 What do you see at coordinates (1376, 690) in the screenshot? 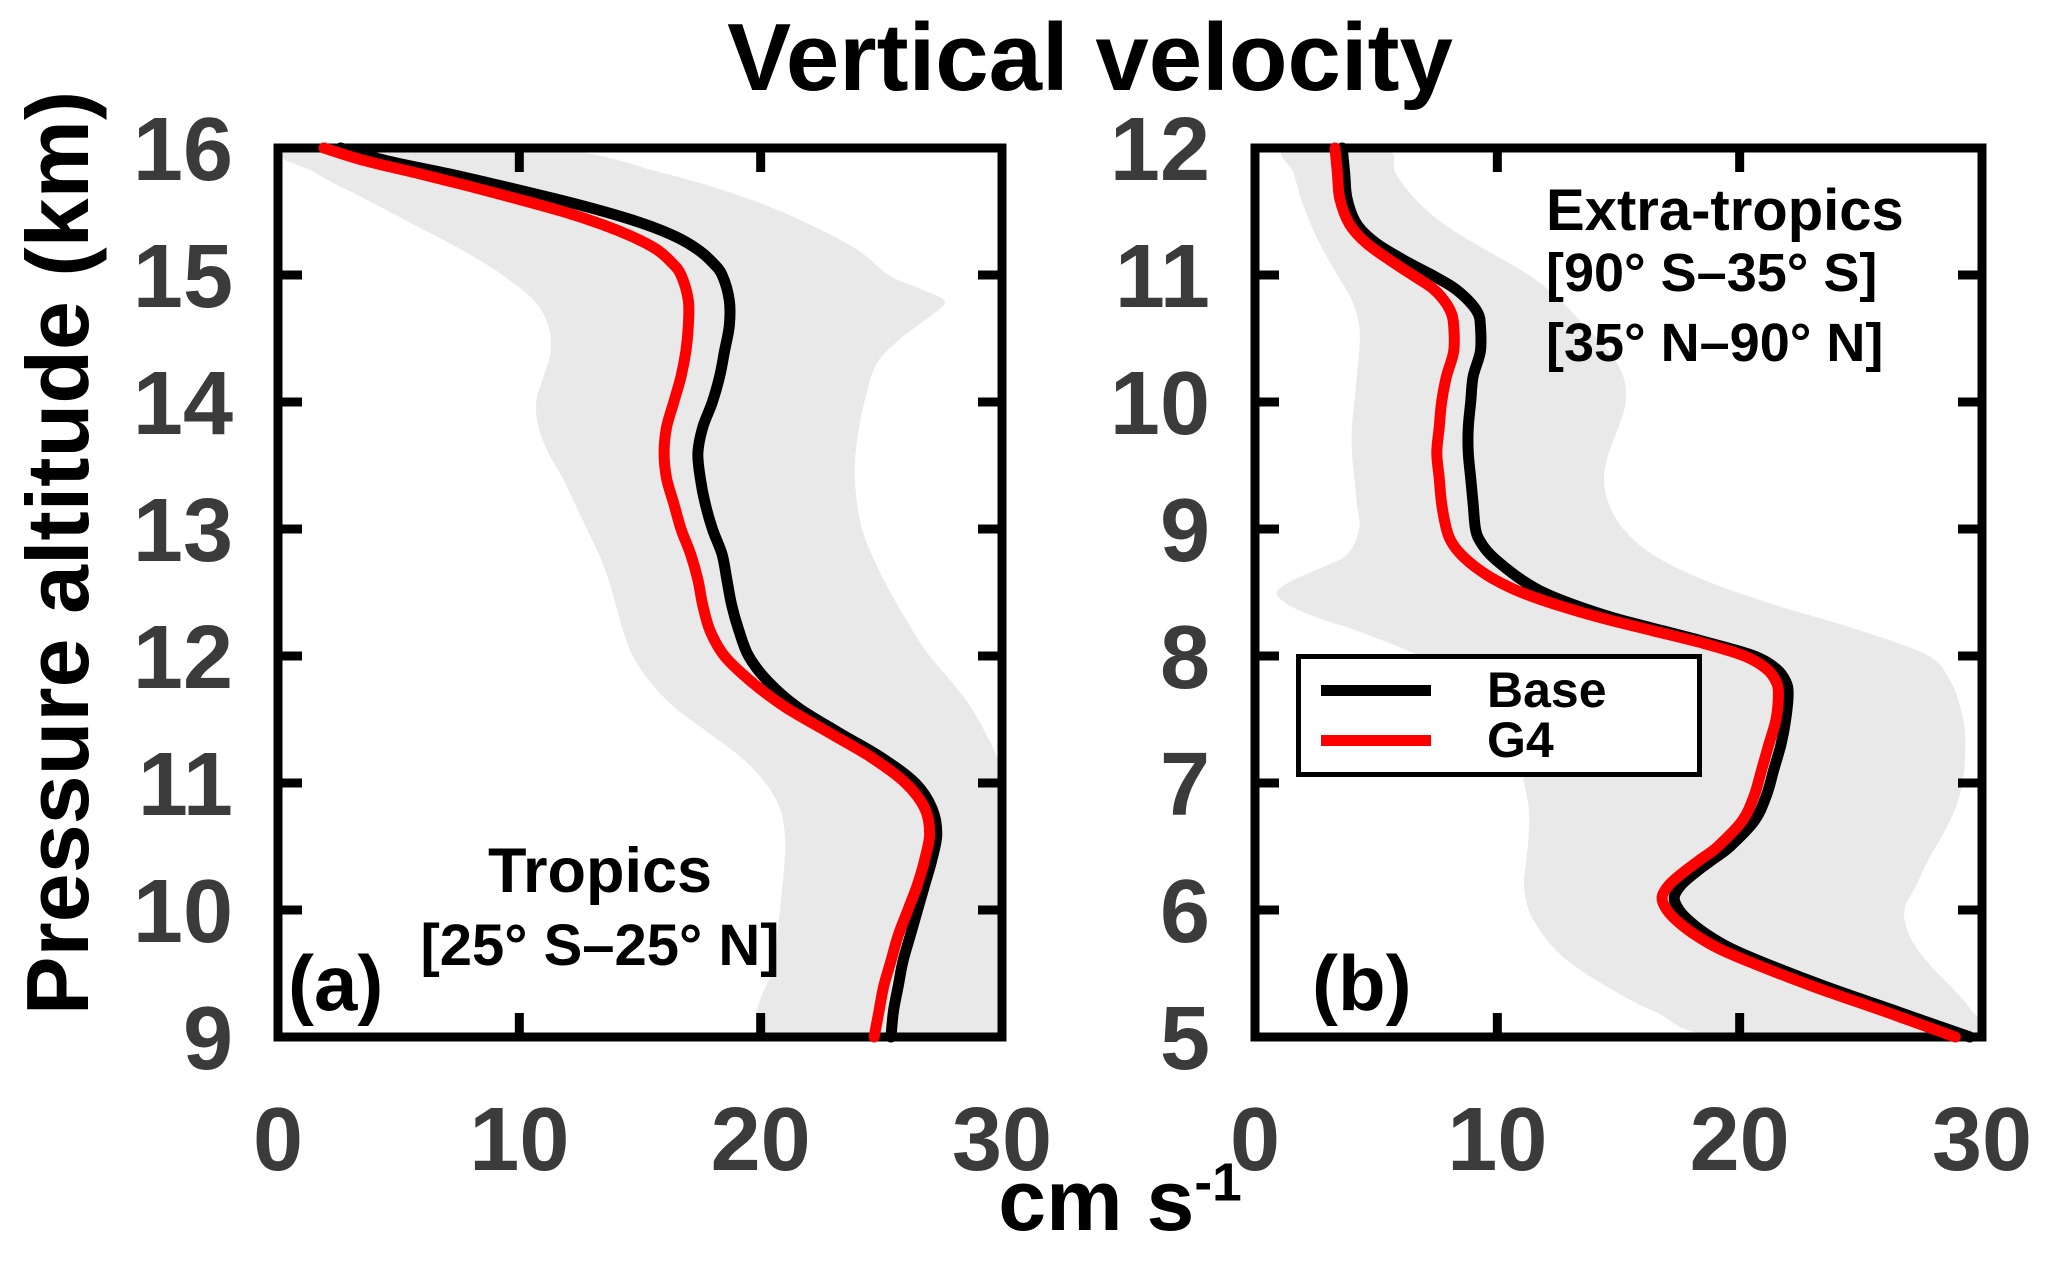
I see `base-line-swatch` at bounding box center [1376, 690].